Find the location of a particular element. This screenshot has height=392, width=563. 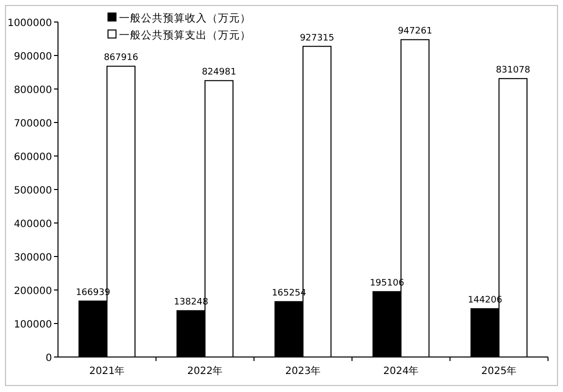

data-label: 867916 is located at coordinates (121, 58).